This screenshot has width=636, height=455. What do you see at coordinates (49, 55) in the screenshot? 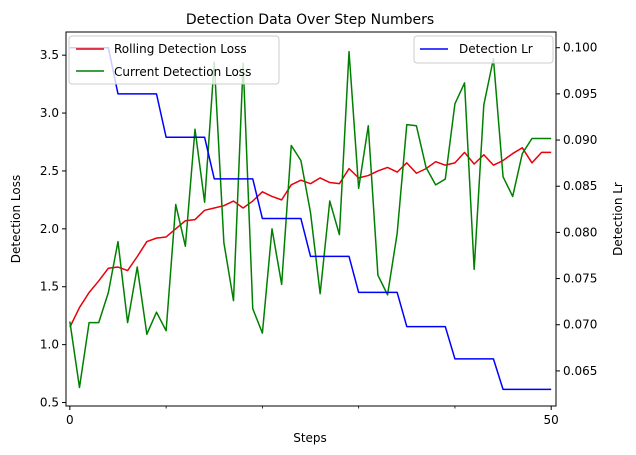
I see `y-left-tick-label: 3.5` at bounding box center [49, 55].